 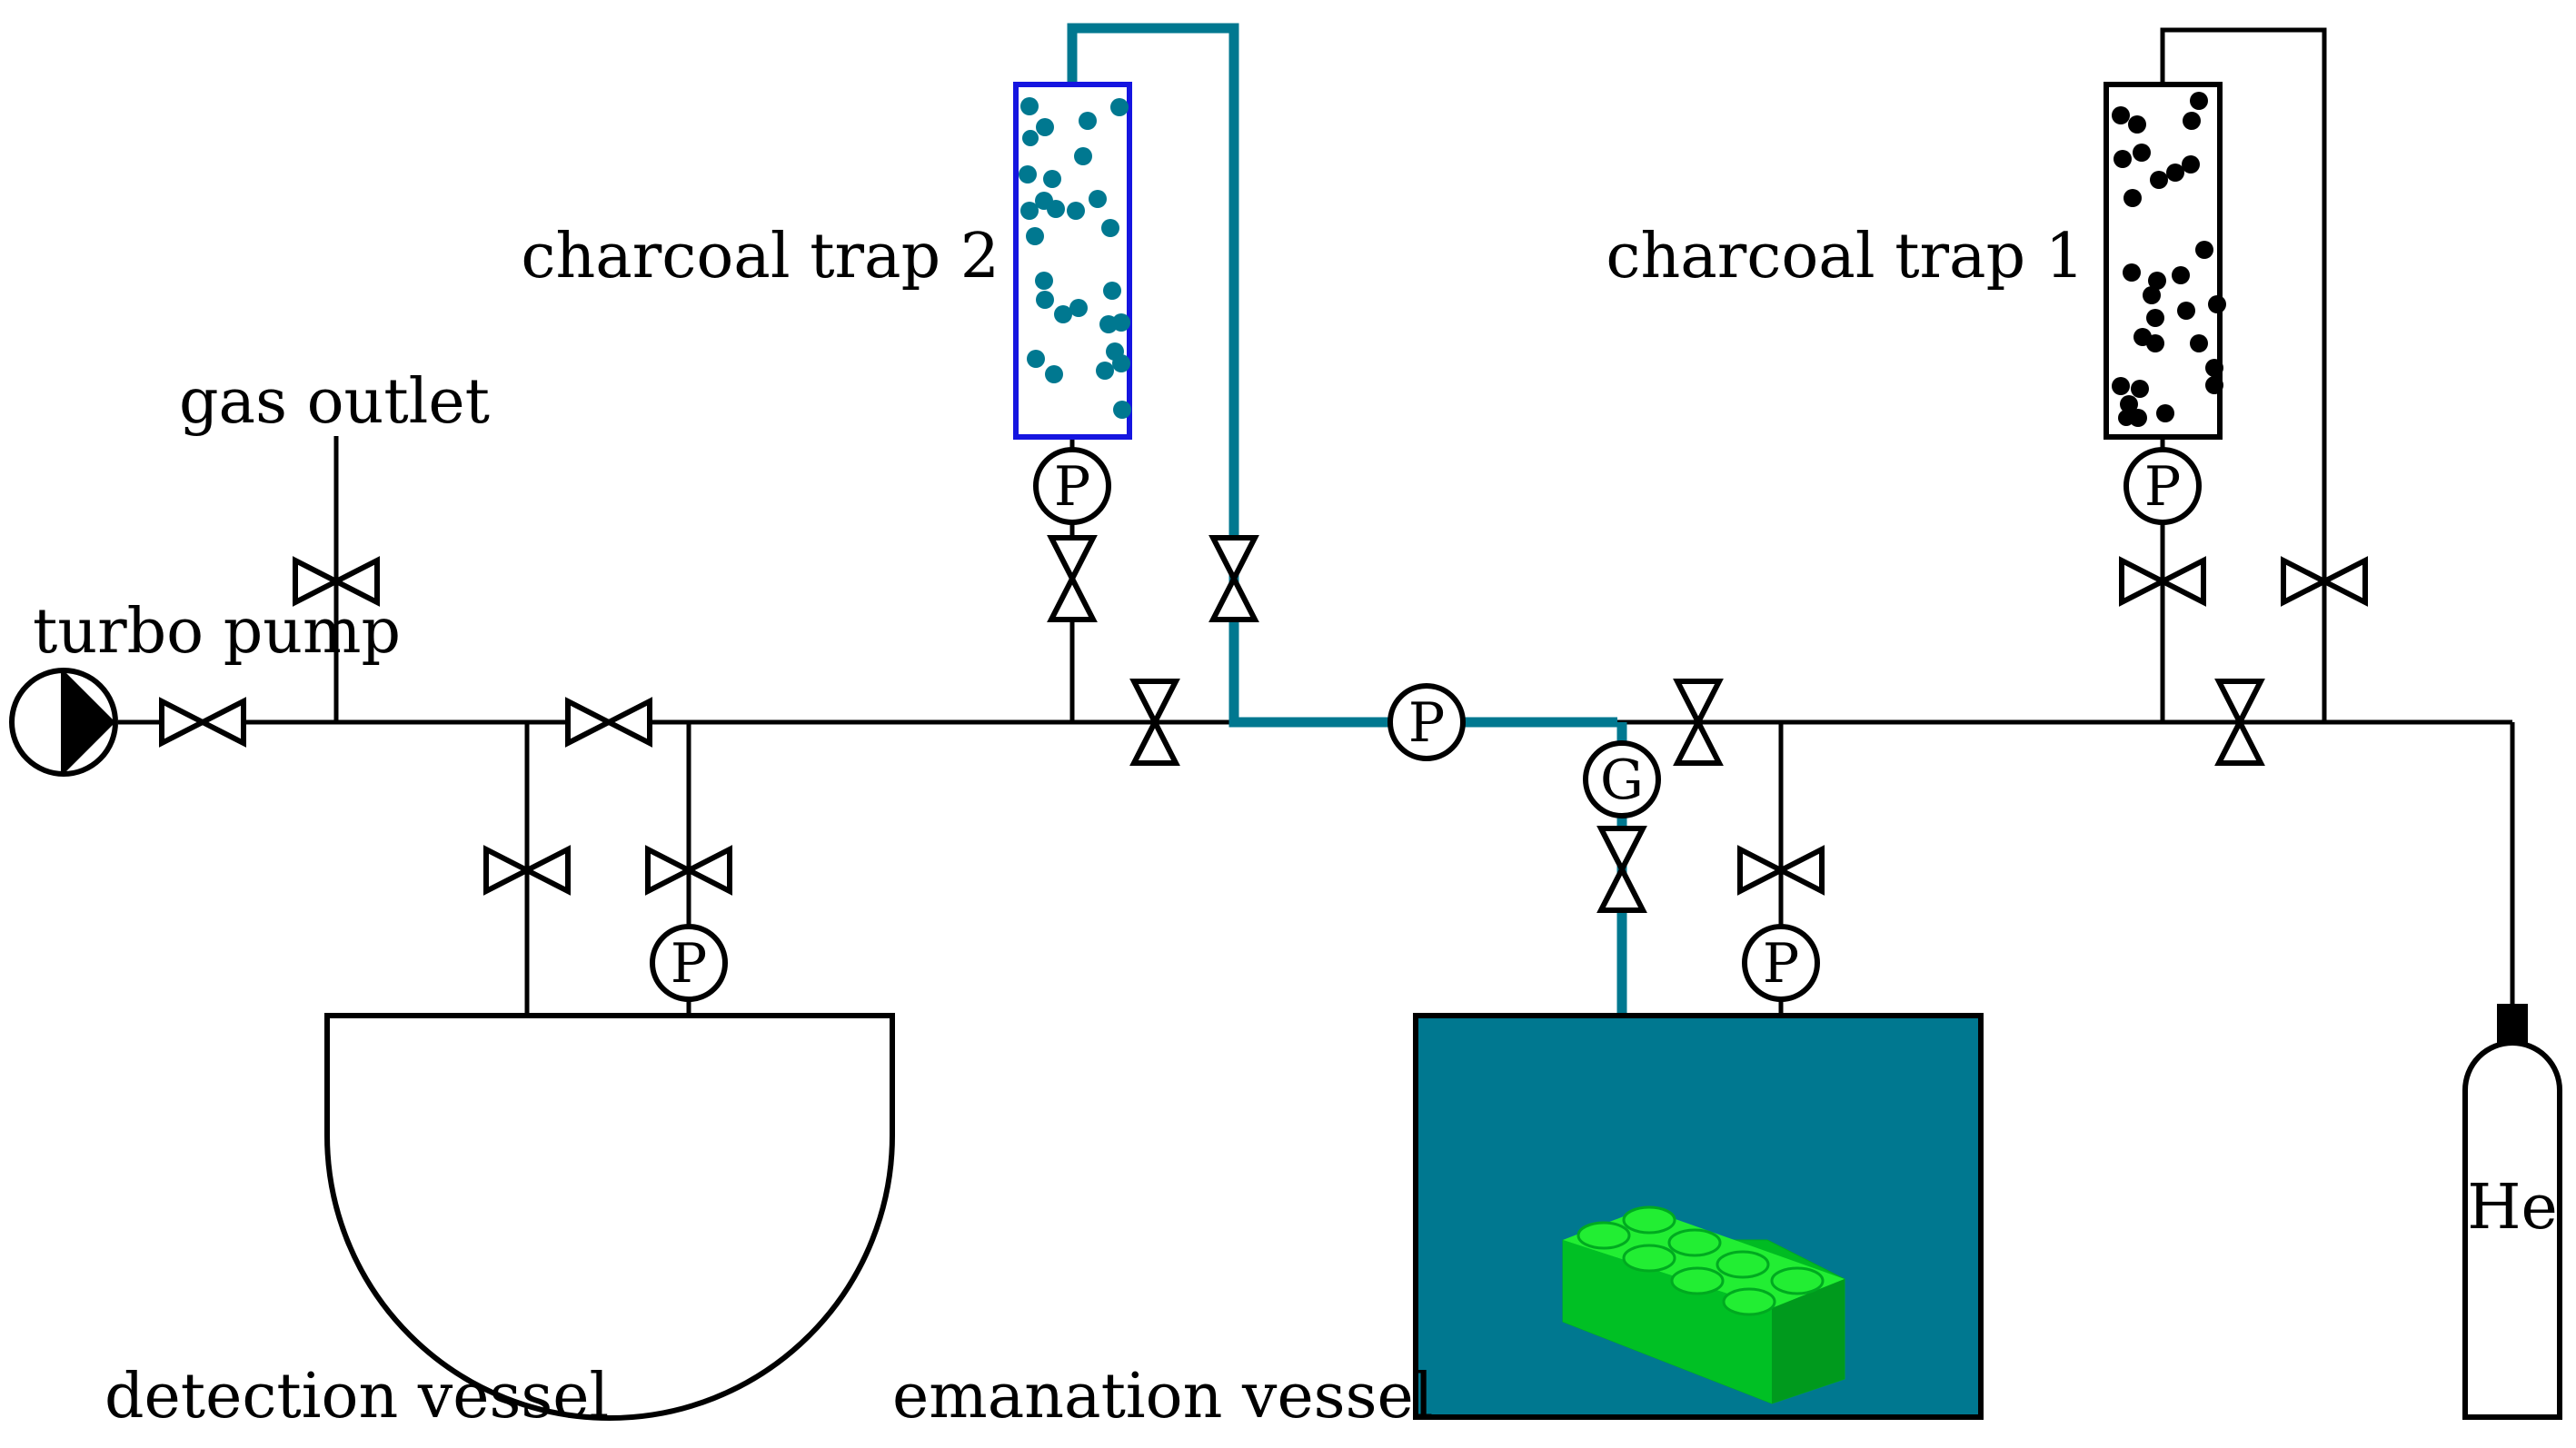 What do you see at coordinates (356, 1397) in the screenshot?
I see `label-detection-vessel: detection vessel` at bounding box center [356, 1397].